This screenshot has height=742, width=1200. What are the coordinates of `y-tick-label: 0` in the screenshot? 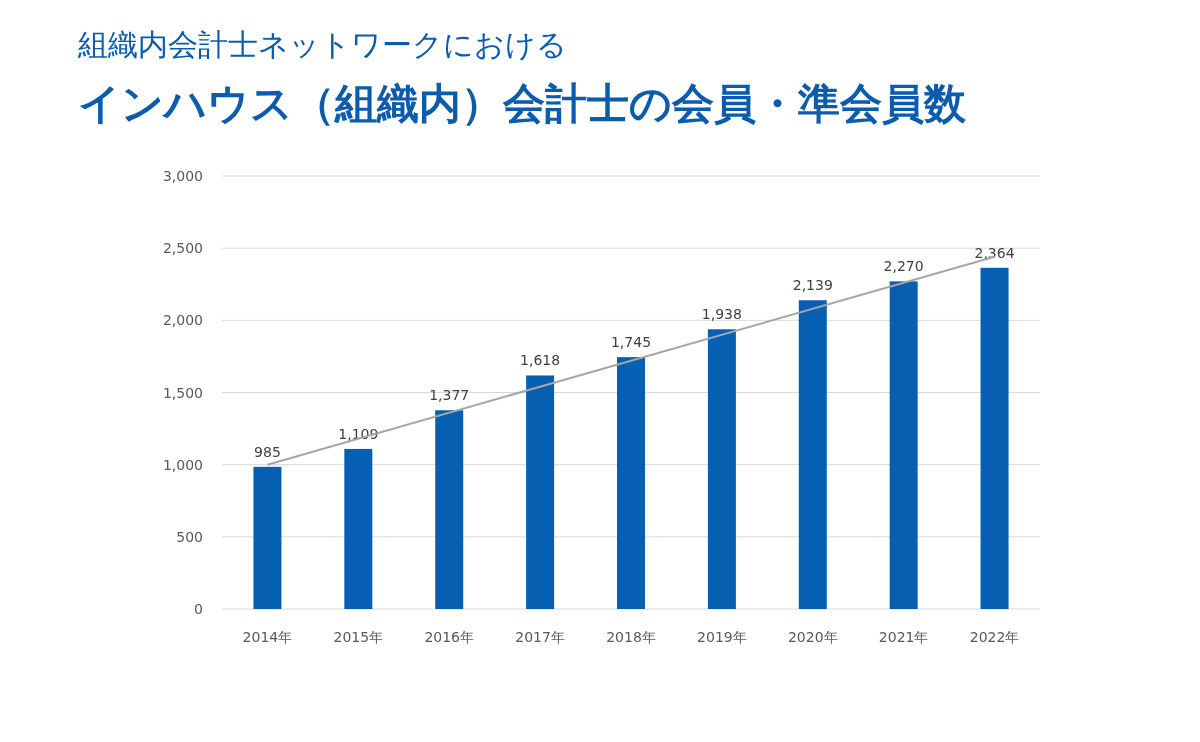 It's located at (198, 609).